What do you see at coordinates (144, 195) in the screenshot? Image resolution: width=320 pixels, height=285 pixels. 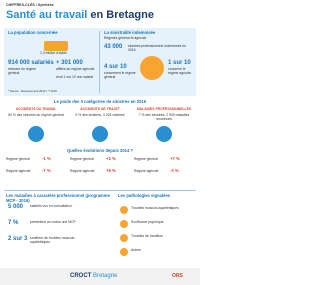 I see `pathologies-title: Les pathologies signalées` at bounding box center [144, 195].